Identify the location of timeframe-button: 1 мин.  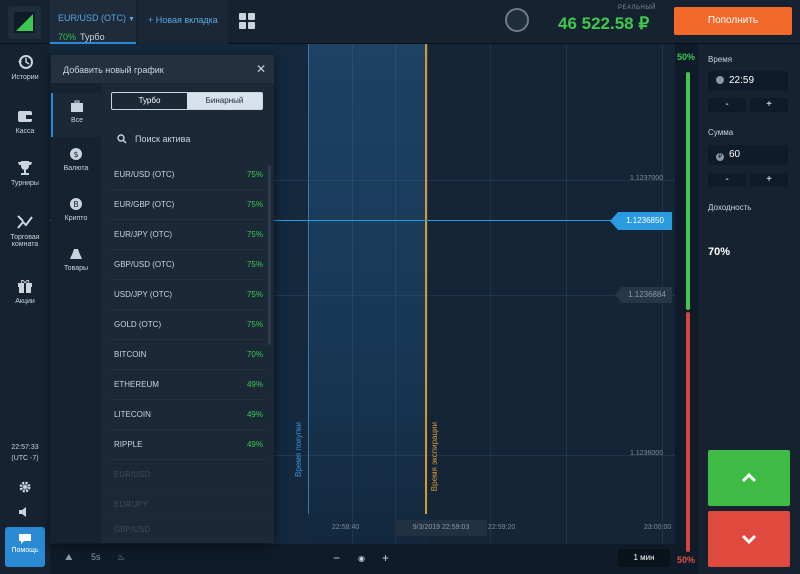
(644, 558).